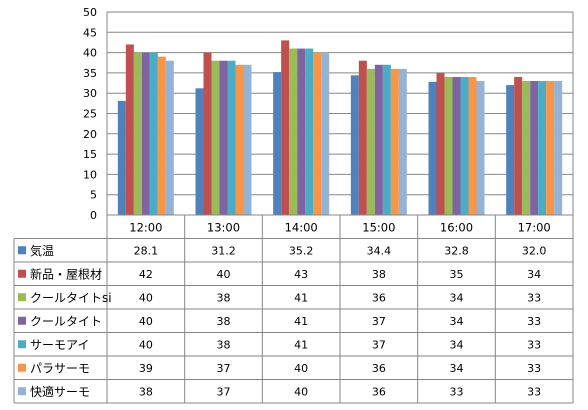  What do you see at coordinates (90, 12) in the screenshot?
I see `y-tick-label: 50` at bounding box center [90, 12].